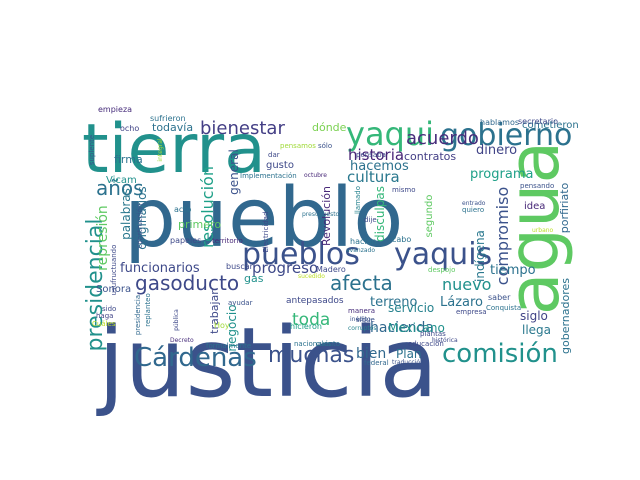 The width and height of the screenshot is (640, 480). I want to click on cloud-word: comisión, so click(500, 354).